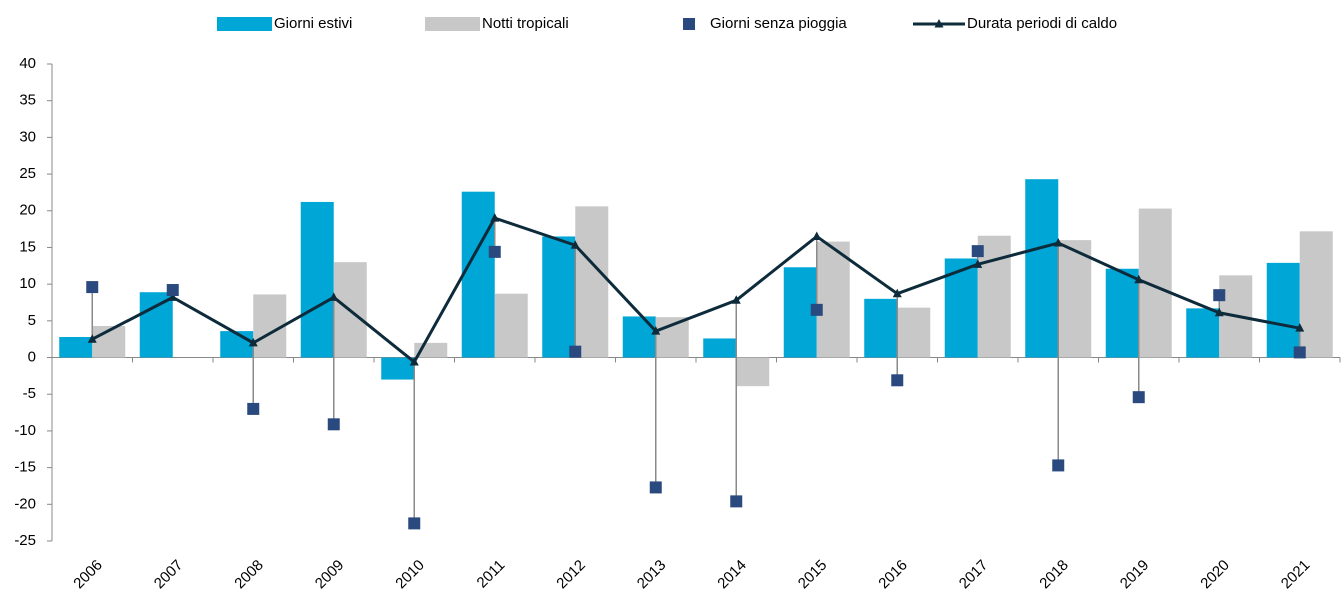 The image size is (1344, 595). What do you see at coordinates (1042, 23) in the screenshot?
I see `legend-label: Durata periodi di caldo` at bounding box center [1042, 23].